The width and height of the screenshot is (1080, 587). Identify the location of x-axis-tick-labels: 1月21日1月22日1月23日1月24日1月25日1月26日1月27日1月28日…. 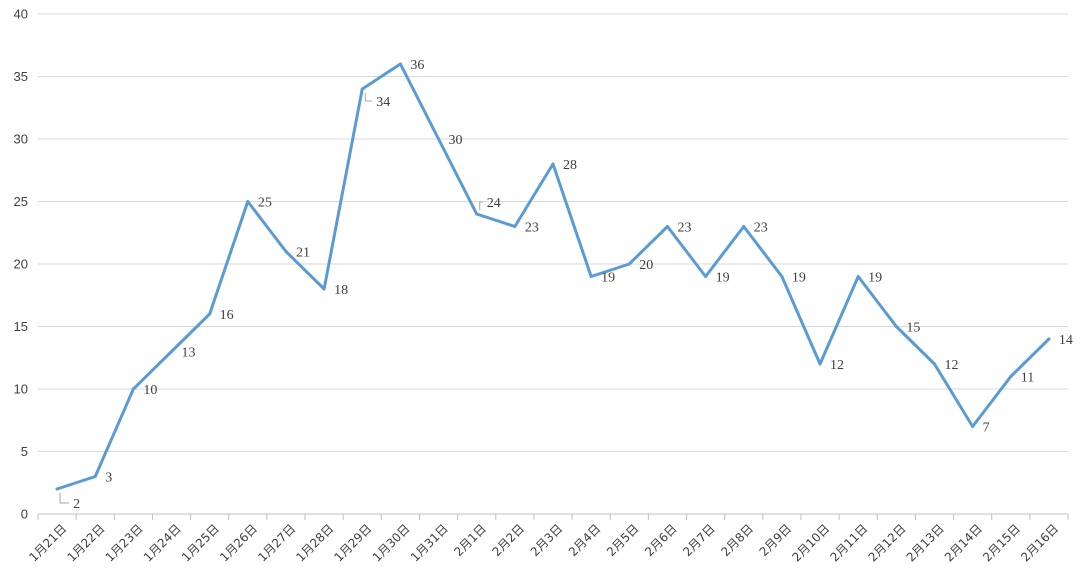
(543, 542).